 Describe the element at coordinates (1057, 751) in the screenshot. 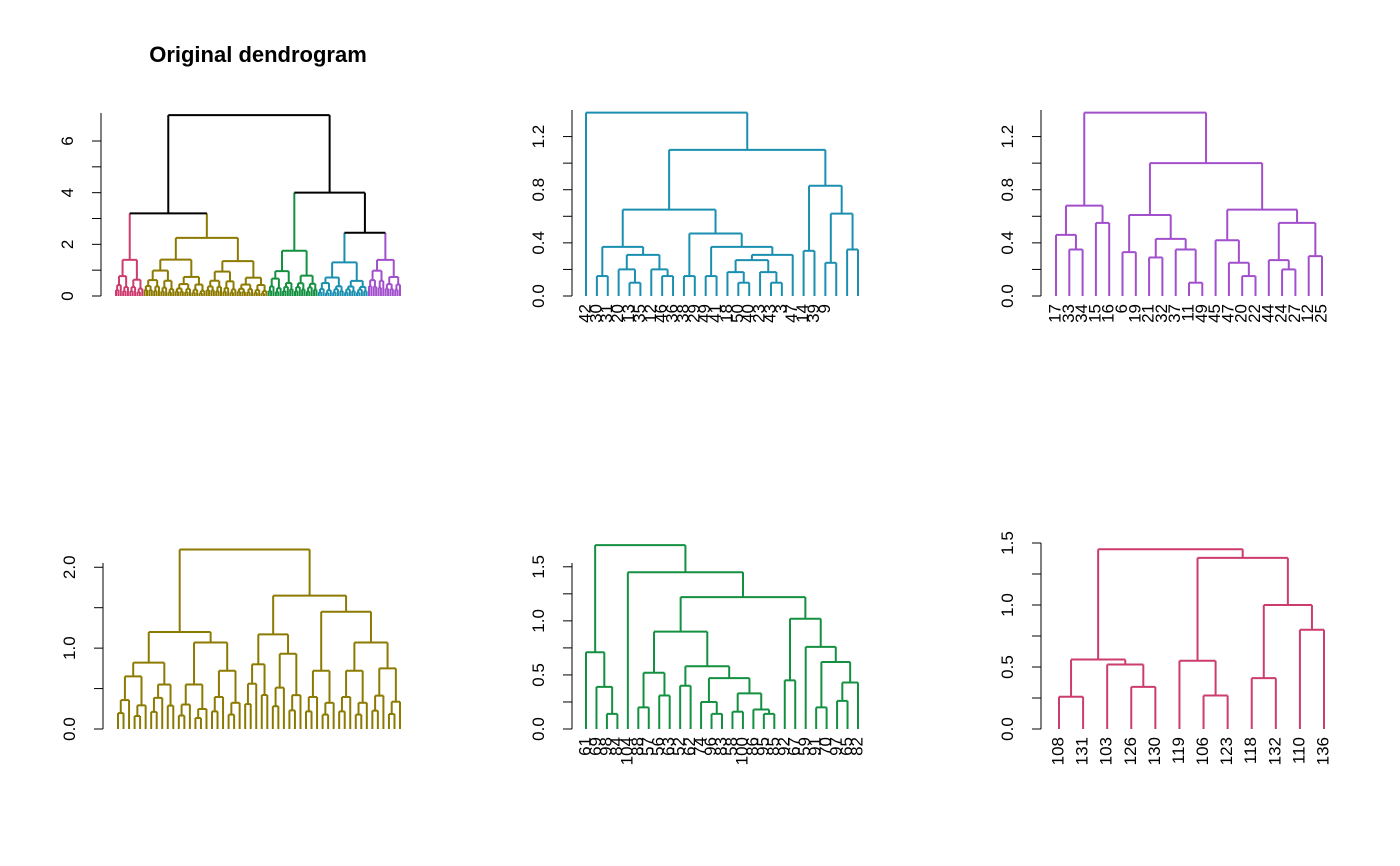

I see `leaf-label: 108` at that location.